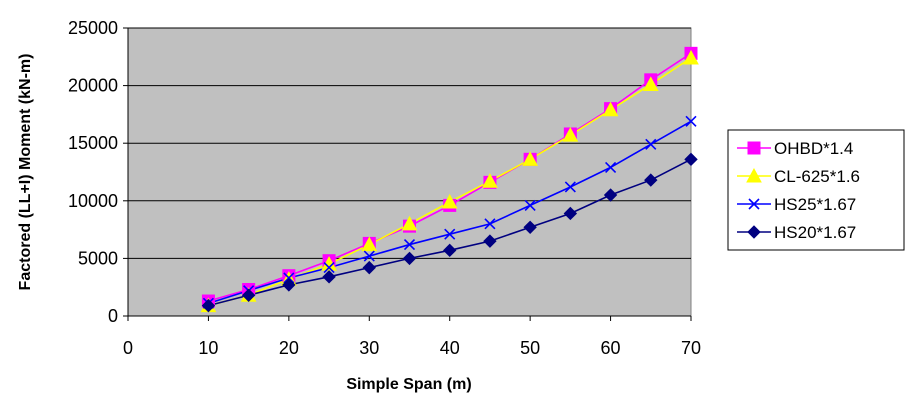  Describe the element at coordinates (816, 190) in the screenshot. I see `legend: OHBD*1.4 CL-625*1.6 HS25*1.67 HS20*1.67` at that location.